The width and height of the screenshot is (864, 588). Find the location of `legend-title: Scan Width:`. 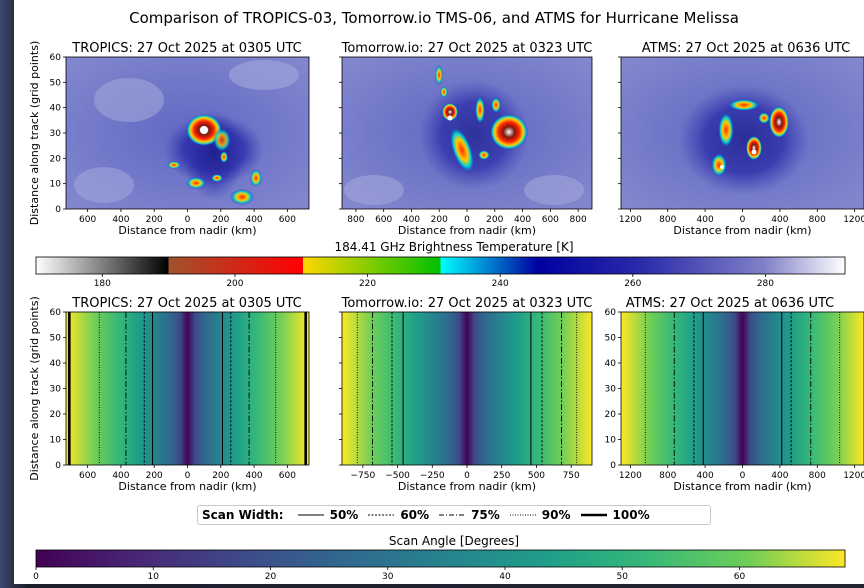

legend-title: Scan Width: is located at coordinates (243, 515).